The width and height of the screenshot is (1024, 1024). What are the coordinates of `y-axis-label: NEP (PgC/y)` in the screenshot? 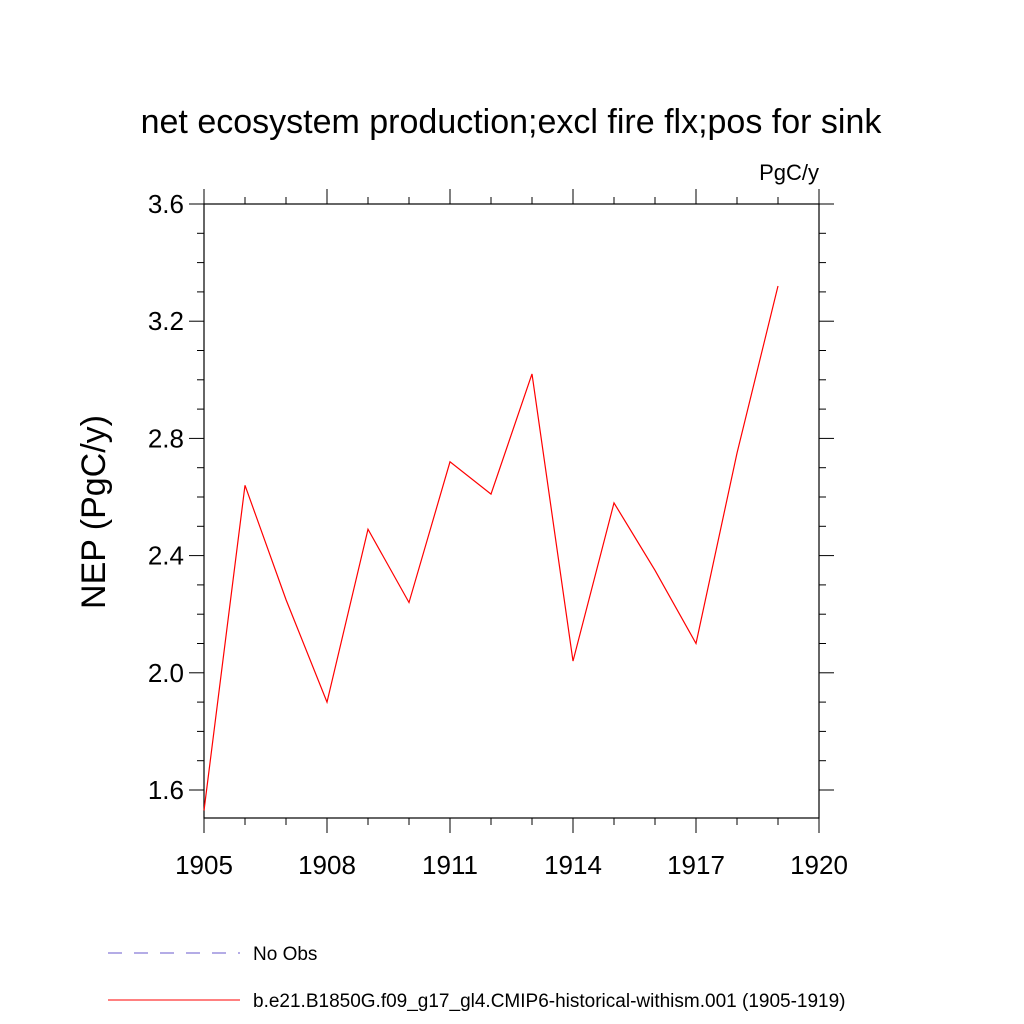 It's located at (94, 512).